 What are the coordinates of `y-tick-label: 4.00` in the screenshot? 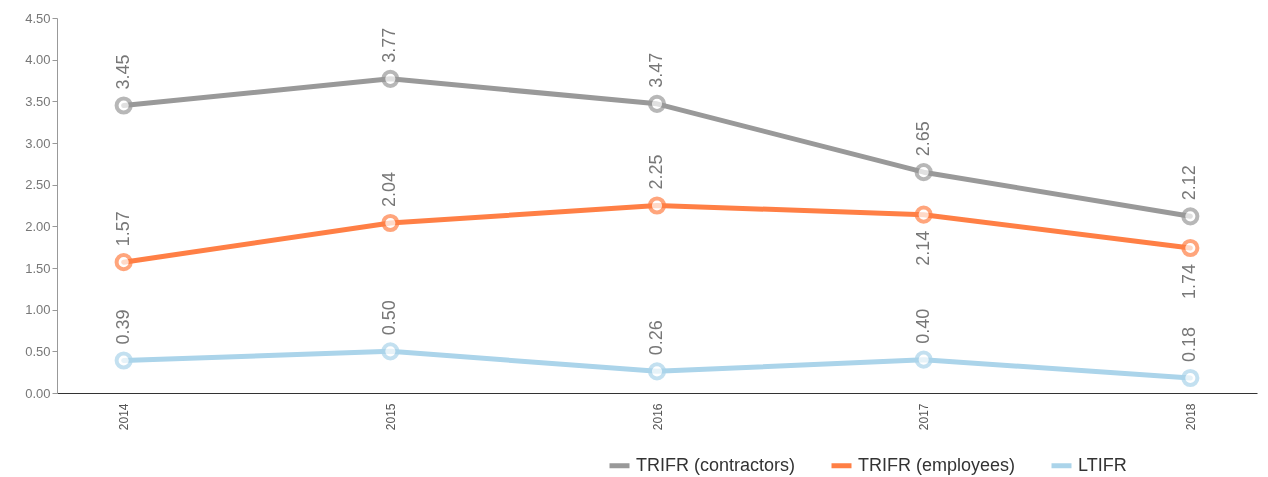 It's located at (38, 60).